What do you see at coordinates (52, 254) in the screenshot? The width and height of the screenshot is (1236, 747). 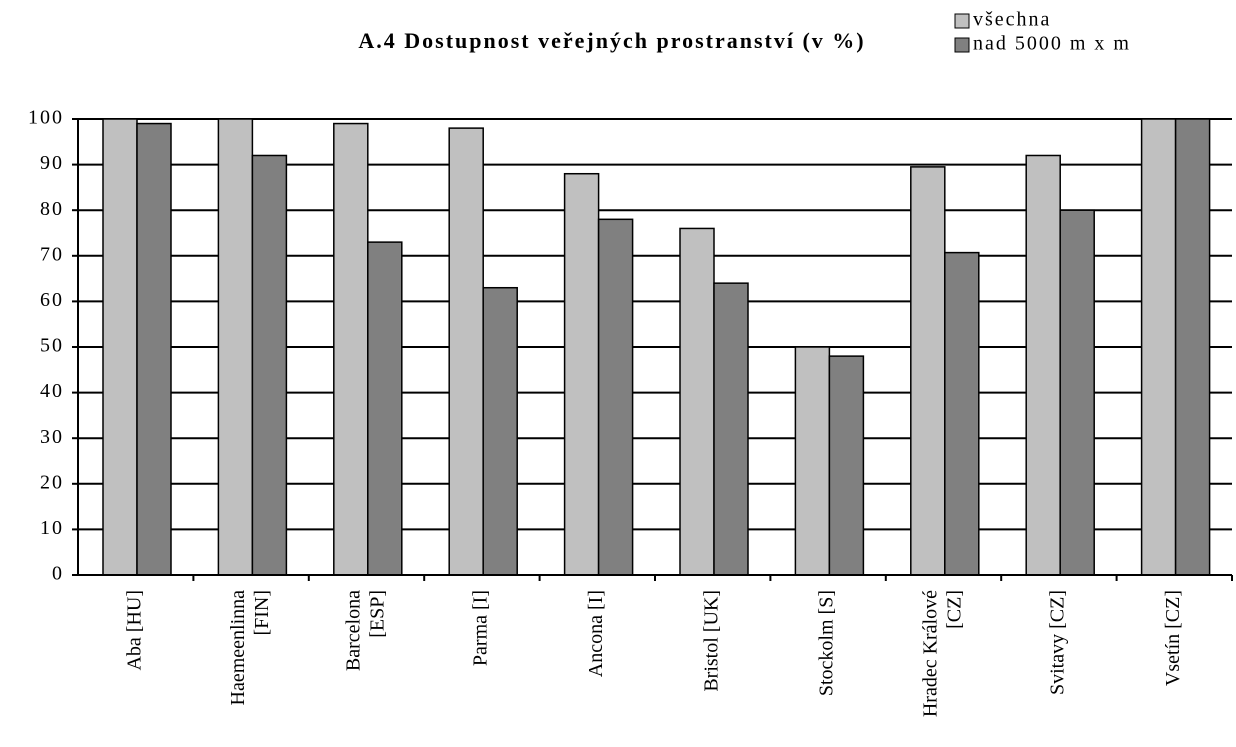 I see `y-tick-label: 70` at bounding box center [52, 254].